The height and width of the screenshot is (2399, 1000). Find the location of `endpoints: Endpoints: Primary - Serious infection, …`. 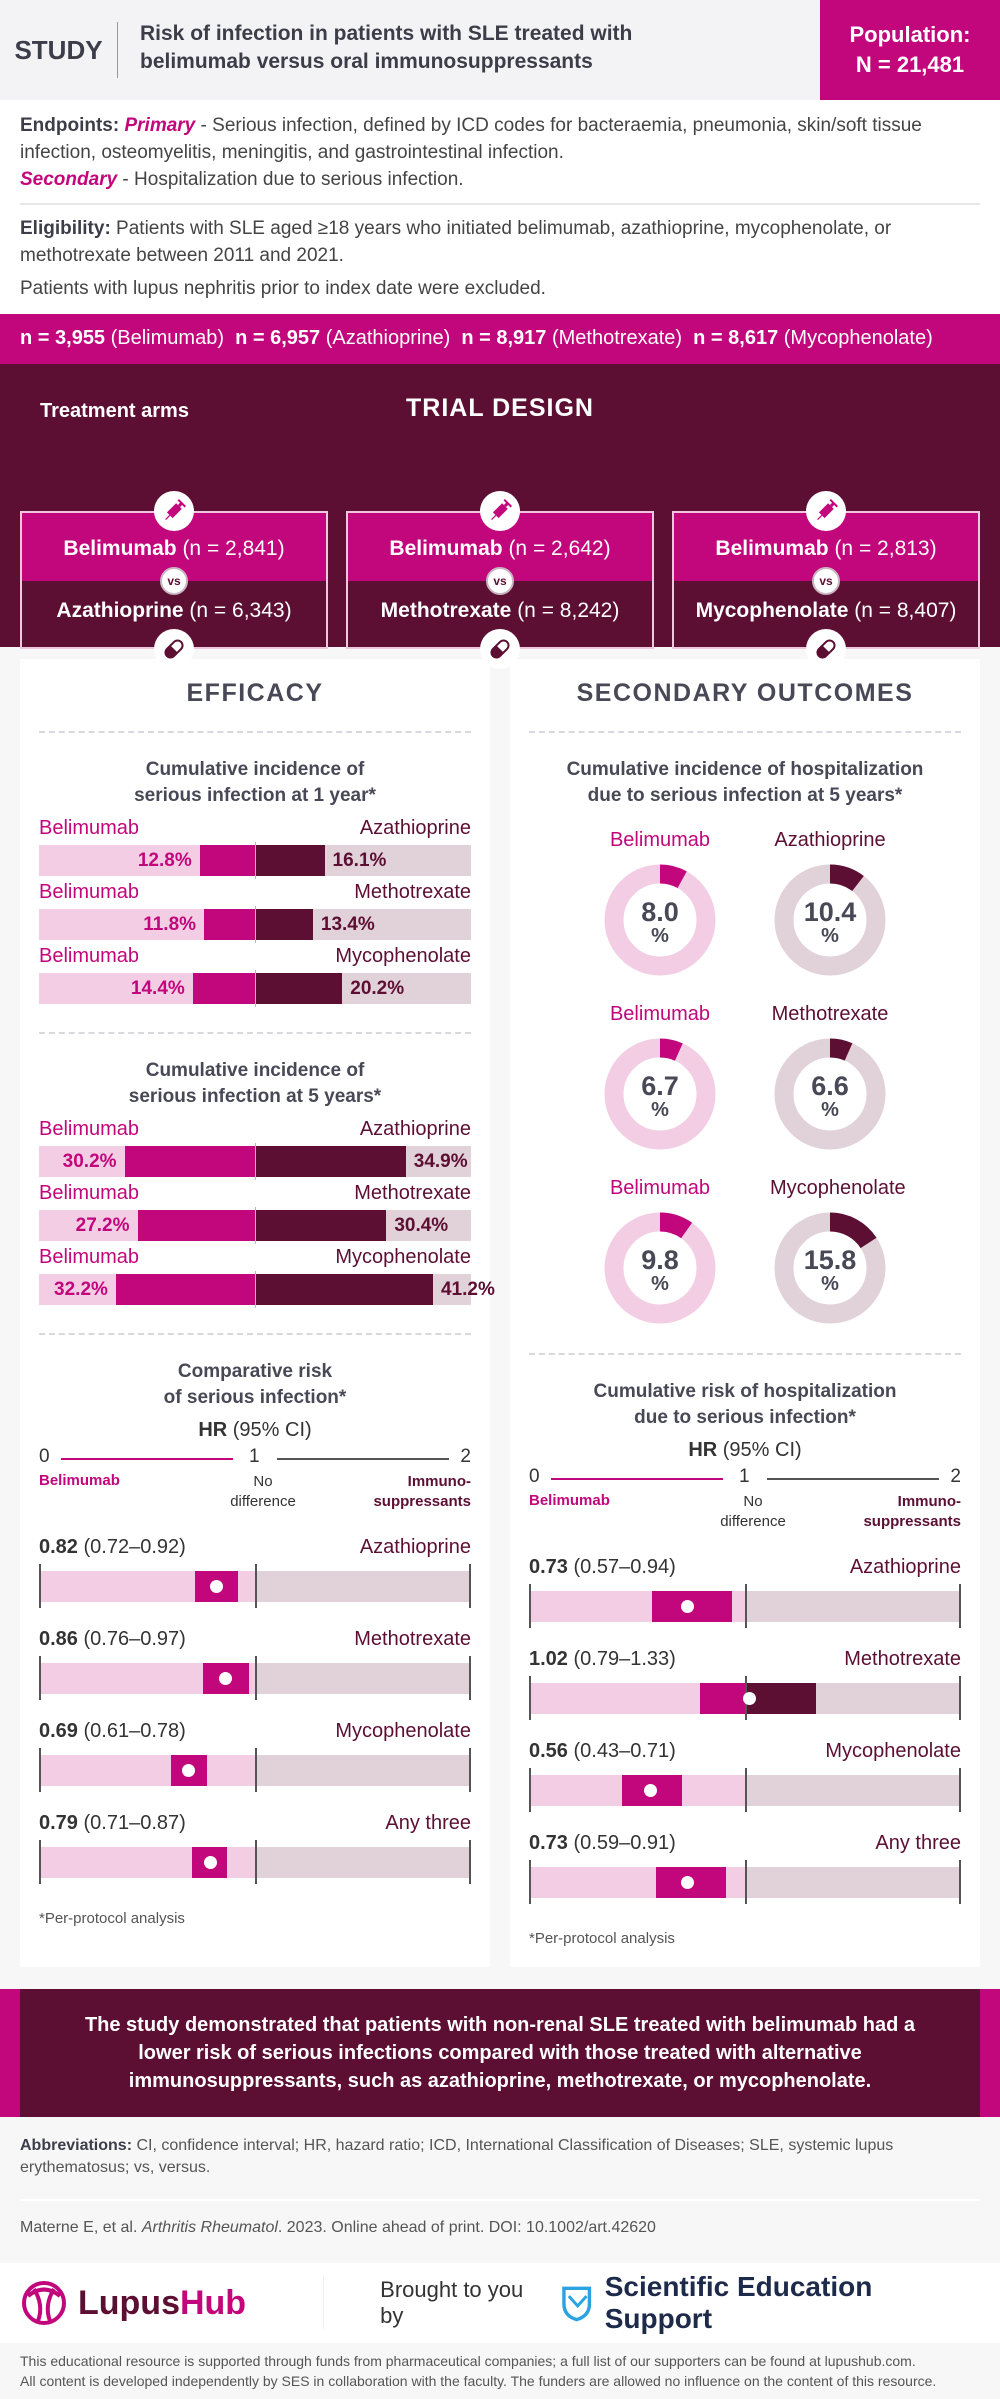

endpoints: Endpoints: Primary - Serious infection, … is located at coordinates (471, 152).